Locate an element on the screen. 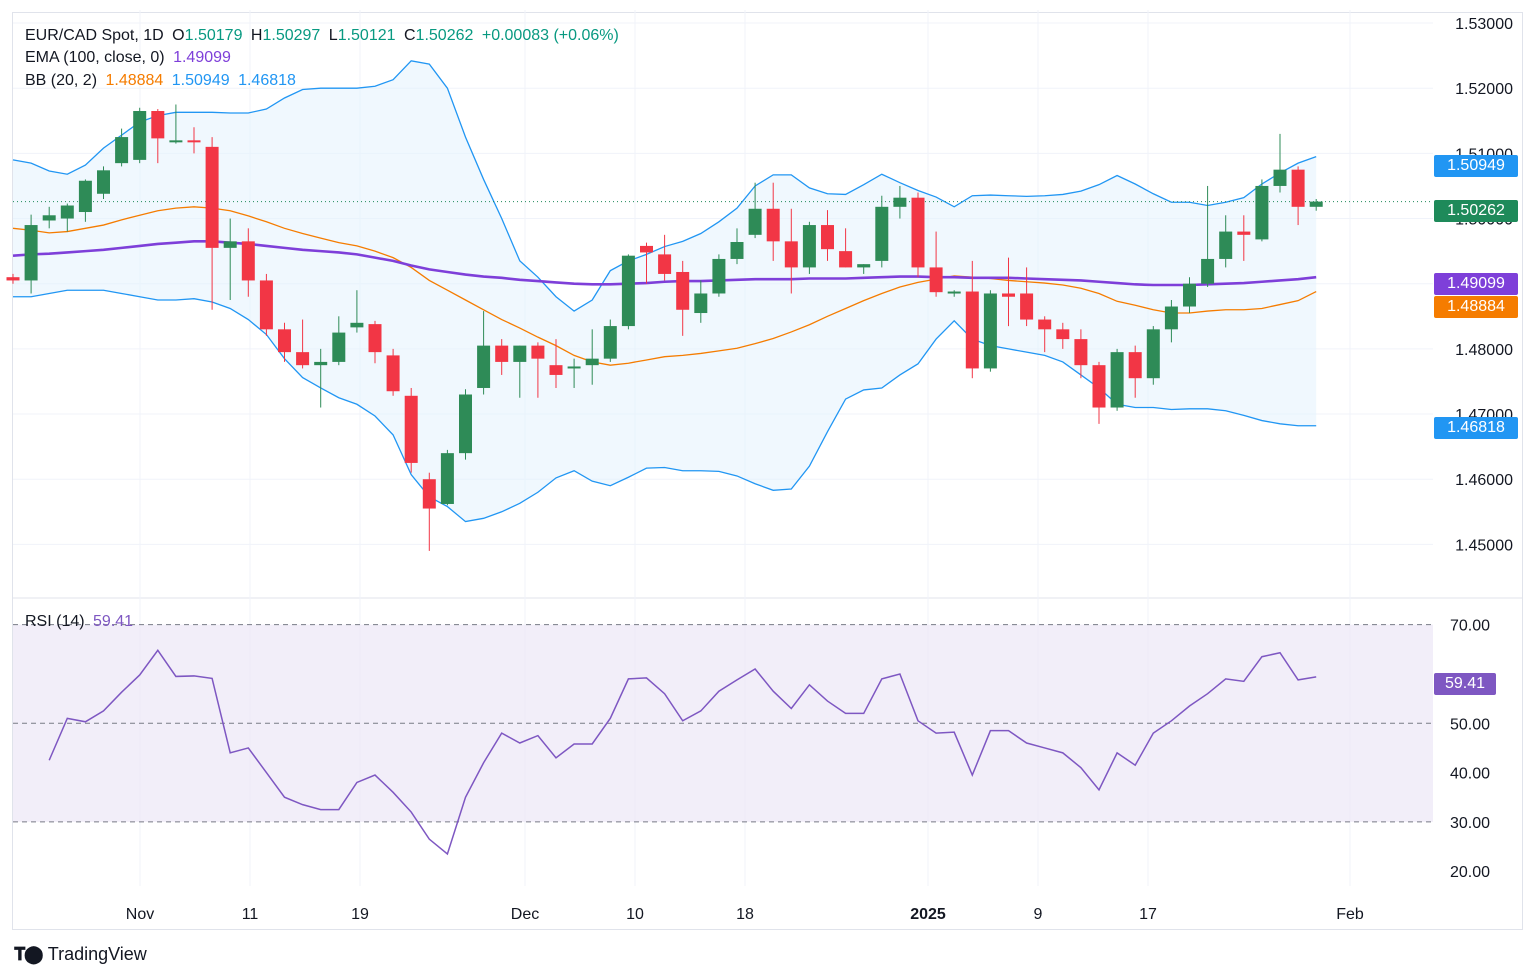 This screenshot has height=978, width=1536. time-tick-label: 18 is located at coordinates (745, 914).